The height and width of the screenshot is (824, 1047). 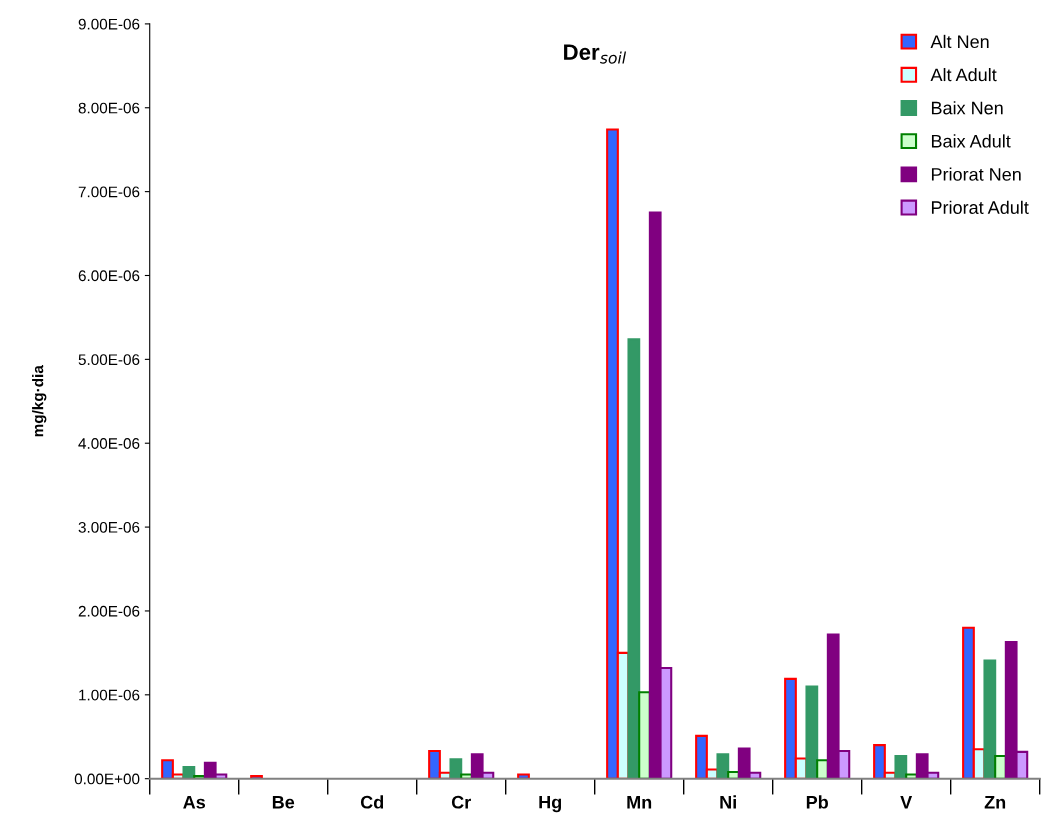 I want to click on x-tick-label: As, so click(x=194, y=802).